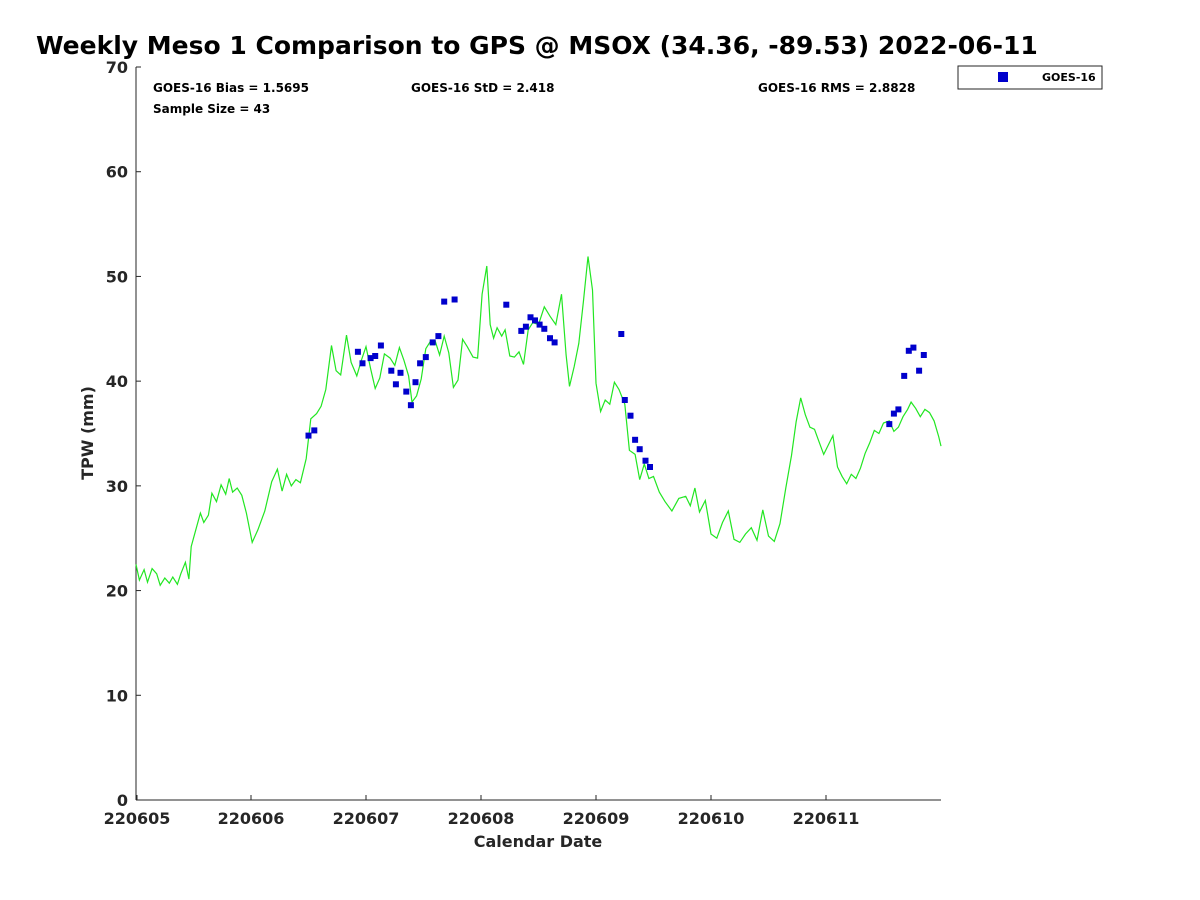  What do you see at coordinates (1069, 77) in the screenshot?
I see `legend-label-goes-16: GOES-16` at bounding box center [1069, 77].